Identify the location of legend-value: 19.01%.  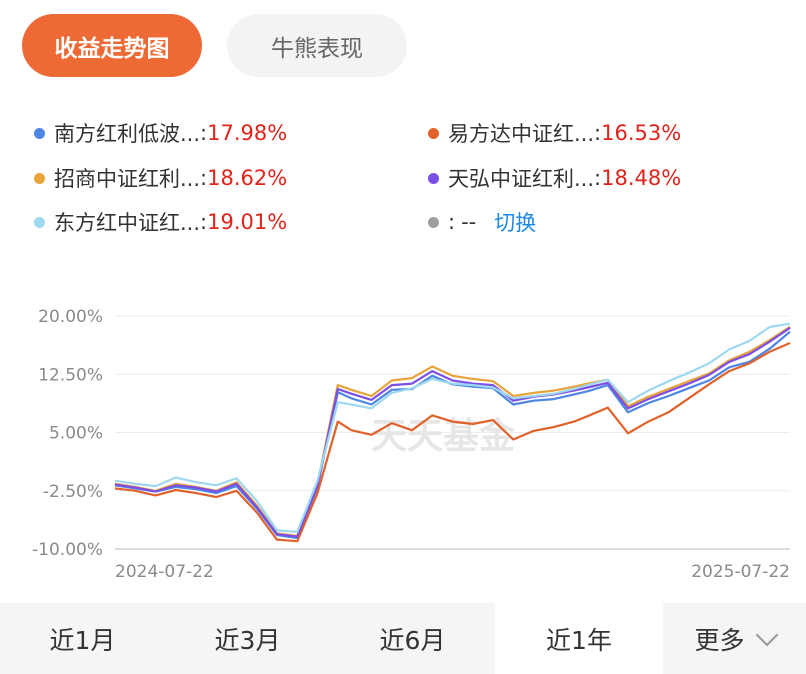
(247, 222).